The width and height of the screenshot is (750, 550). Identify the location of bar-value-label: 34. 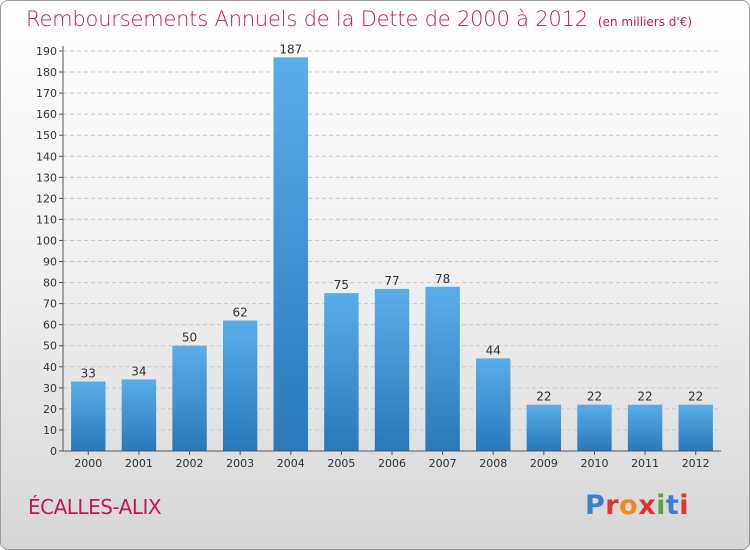
(138, 371).